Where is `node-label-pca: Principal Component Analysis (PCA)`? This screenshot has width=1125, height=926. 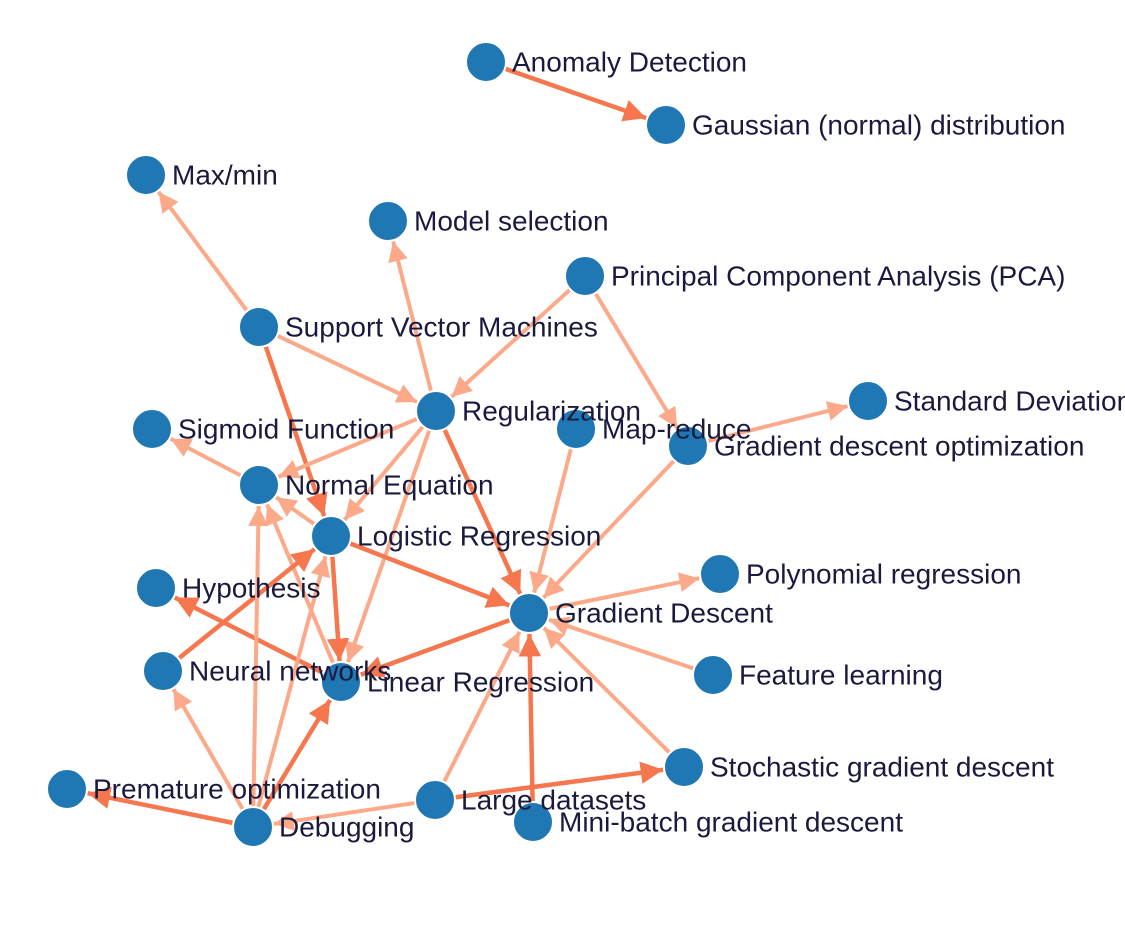 node-label-pca: Principal Component Analysis (PCA) is located at coordinates (838, 276).